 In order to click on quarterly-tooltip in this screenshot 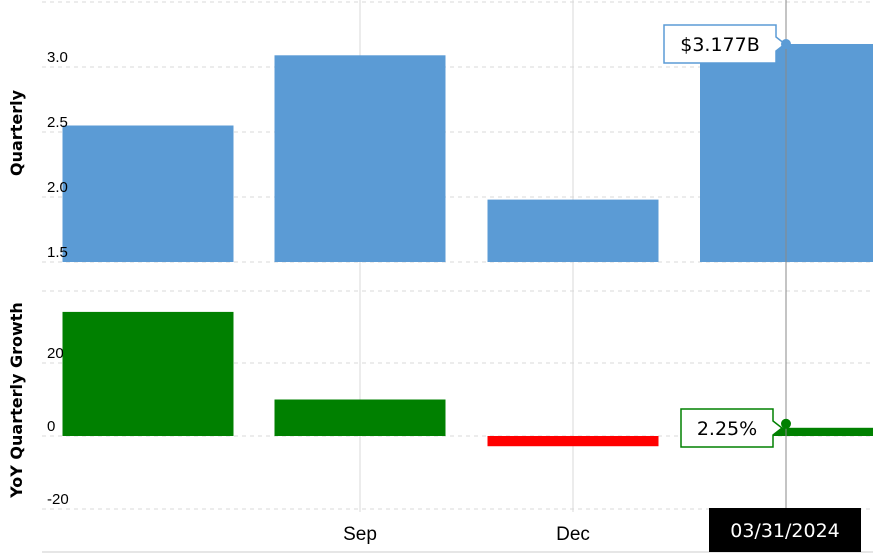, I will do `click(725, 44)`.